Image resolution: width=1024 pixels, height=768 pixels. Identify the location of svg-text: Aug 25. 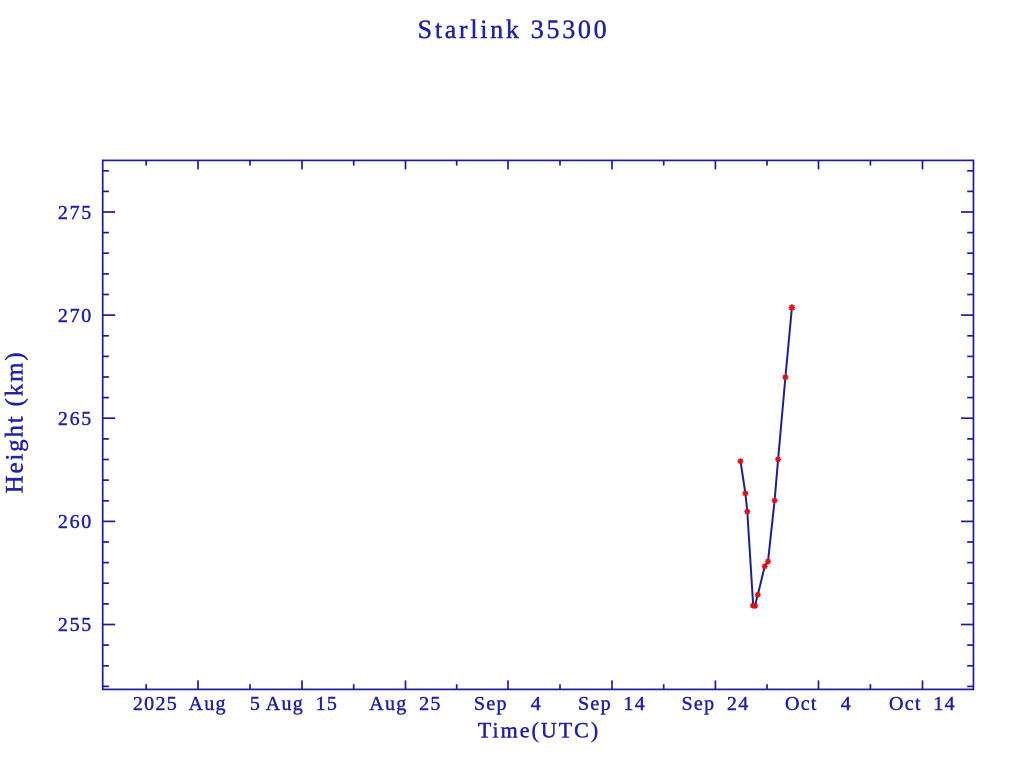
(405, 704).